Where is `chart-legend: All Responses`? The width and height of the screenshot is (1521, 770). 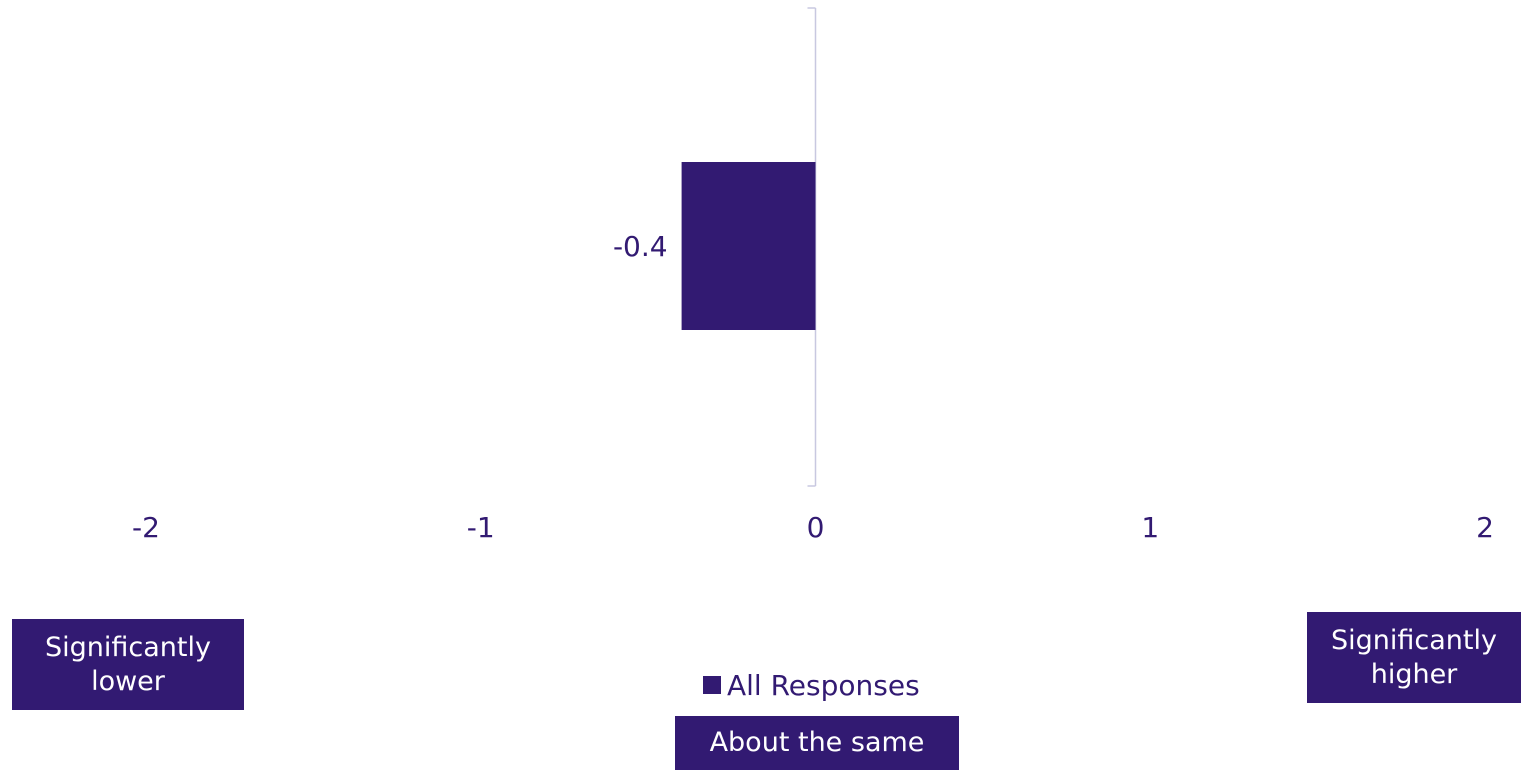
chart-legend: All Responses is located at coordinates (811, 685).